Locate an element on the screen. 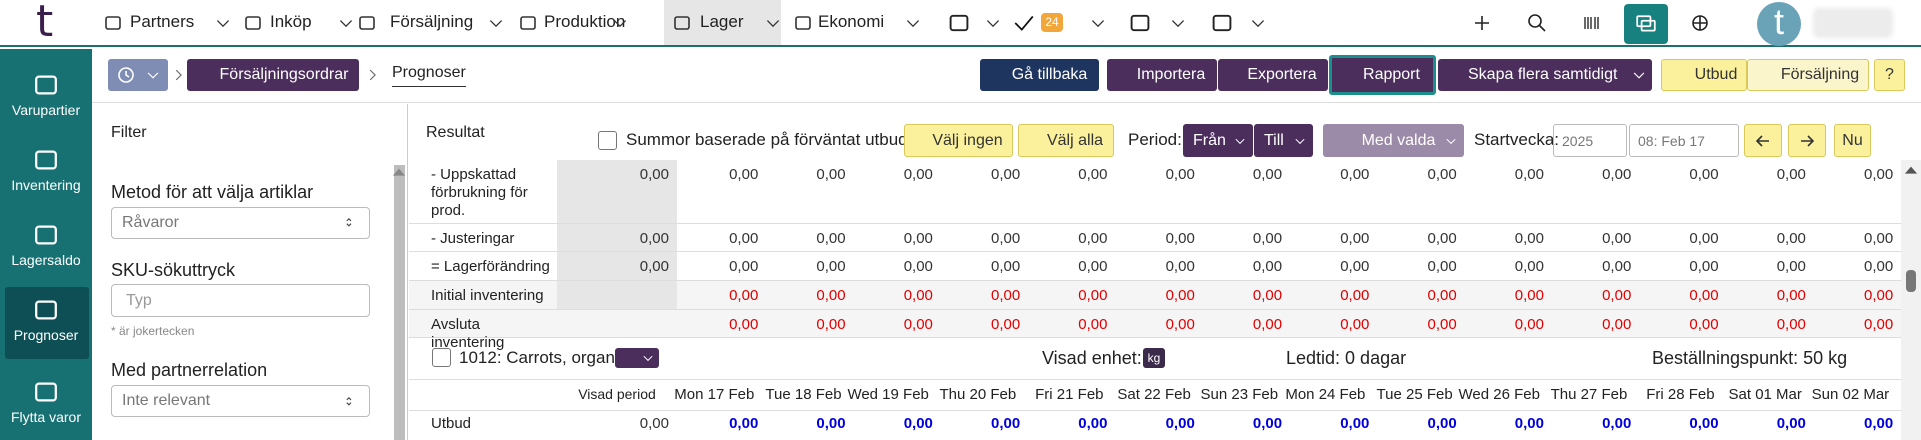 The image size is (1921, 440). sidebar-item: Lagersaldo is located at coordinates (46, 260).